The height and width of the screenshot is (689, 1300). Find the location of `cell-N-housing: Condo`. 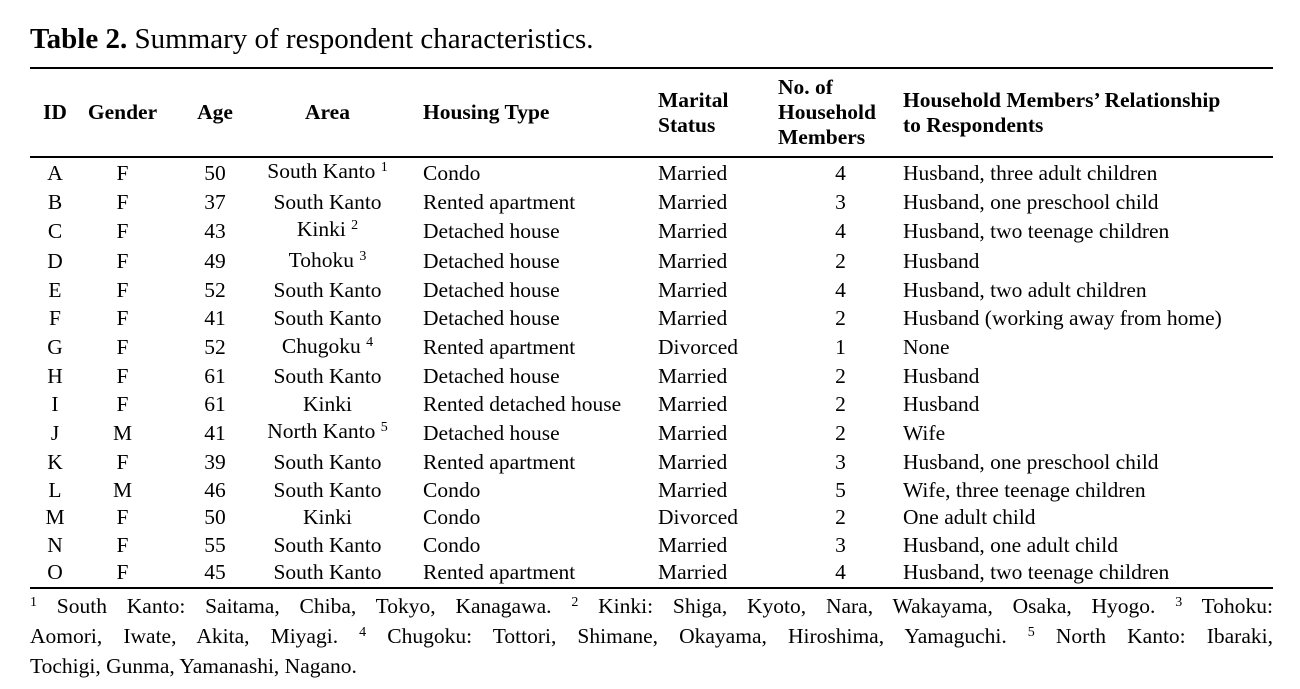

cell-N-housing: Condo is located at coordinates (452, 544).